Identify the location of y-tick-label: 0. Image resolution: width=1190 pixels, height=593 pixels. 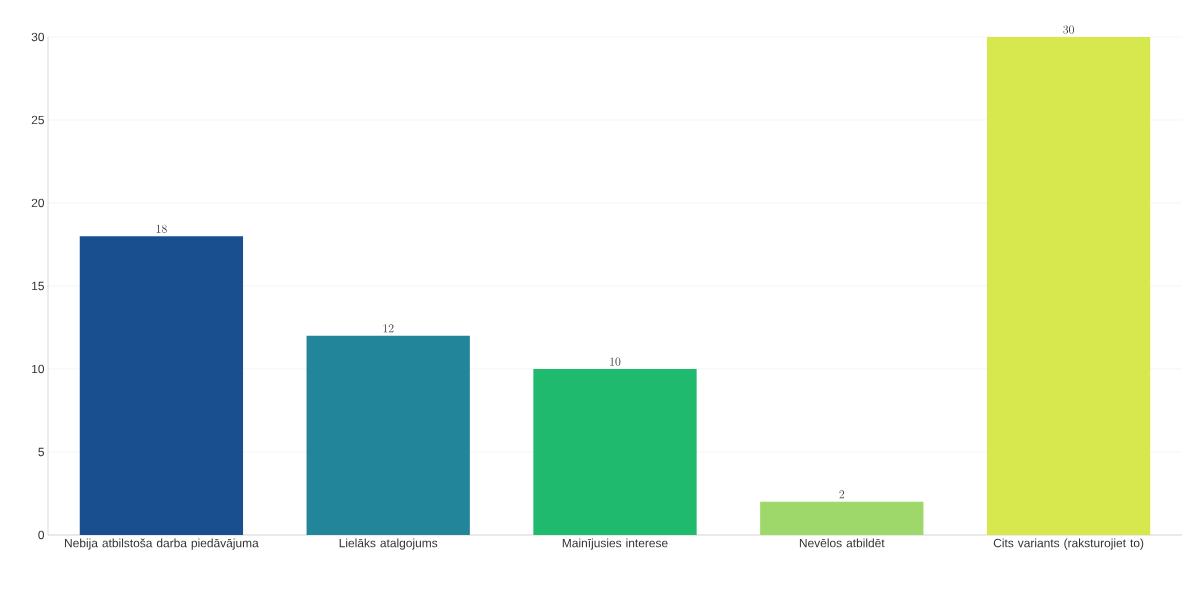
(41, 535).